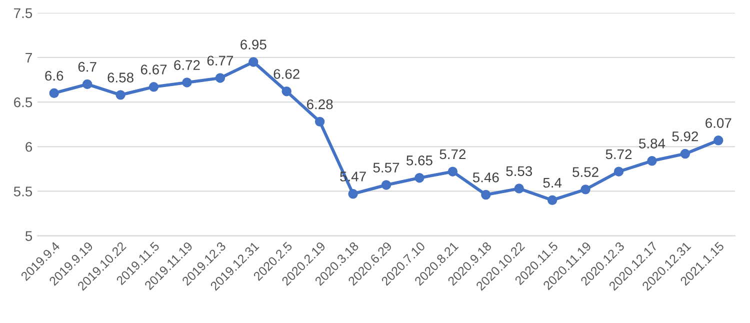  Describe the element at coordinates (585, 172) in the screenshot. I see `data-label: 5.52` at that location.